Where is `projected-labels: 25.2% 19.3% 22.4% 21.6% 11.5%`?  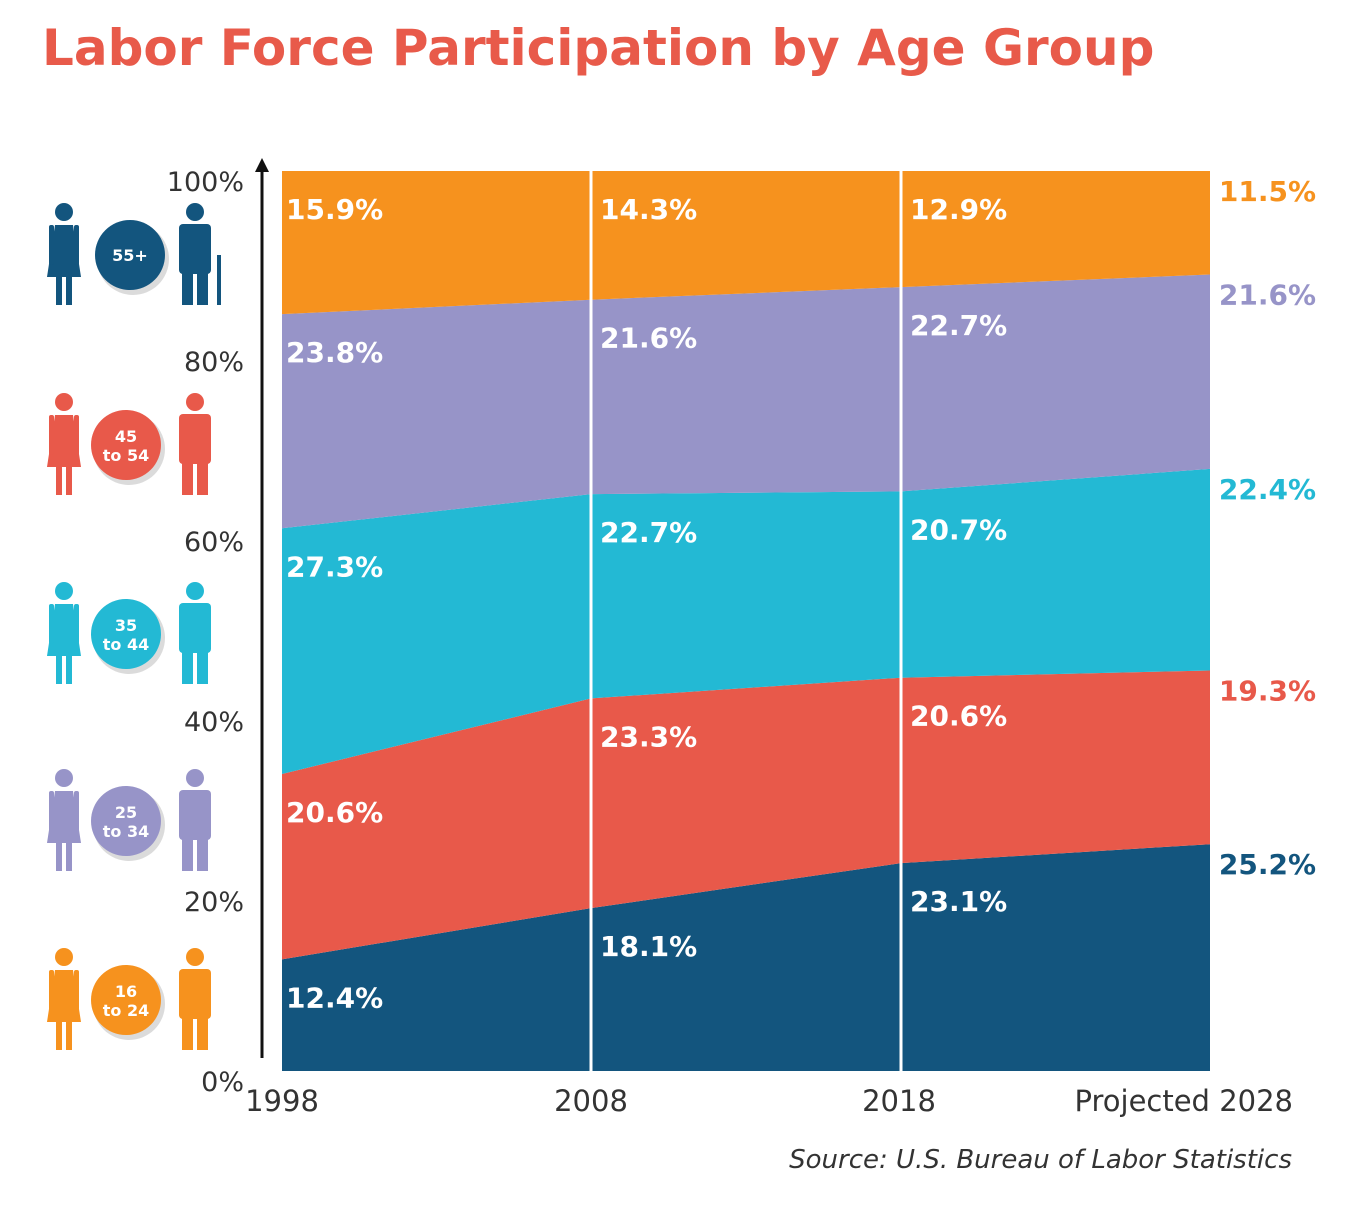
projected-labels: 25.2% 19.3% 22.4% 21.6% 11.5% is located at coordinates (1267, 528).